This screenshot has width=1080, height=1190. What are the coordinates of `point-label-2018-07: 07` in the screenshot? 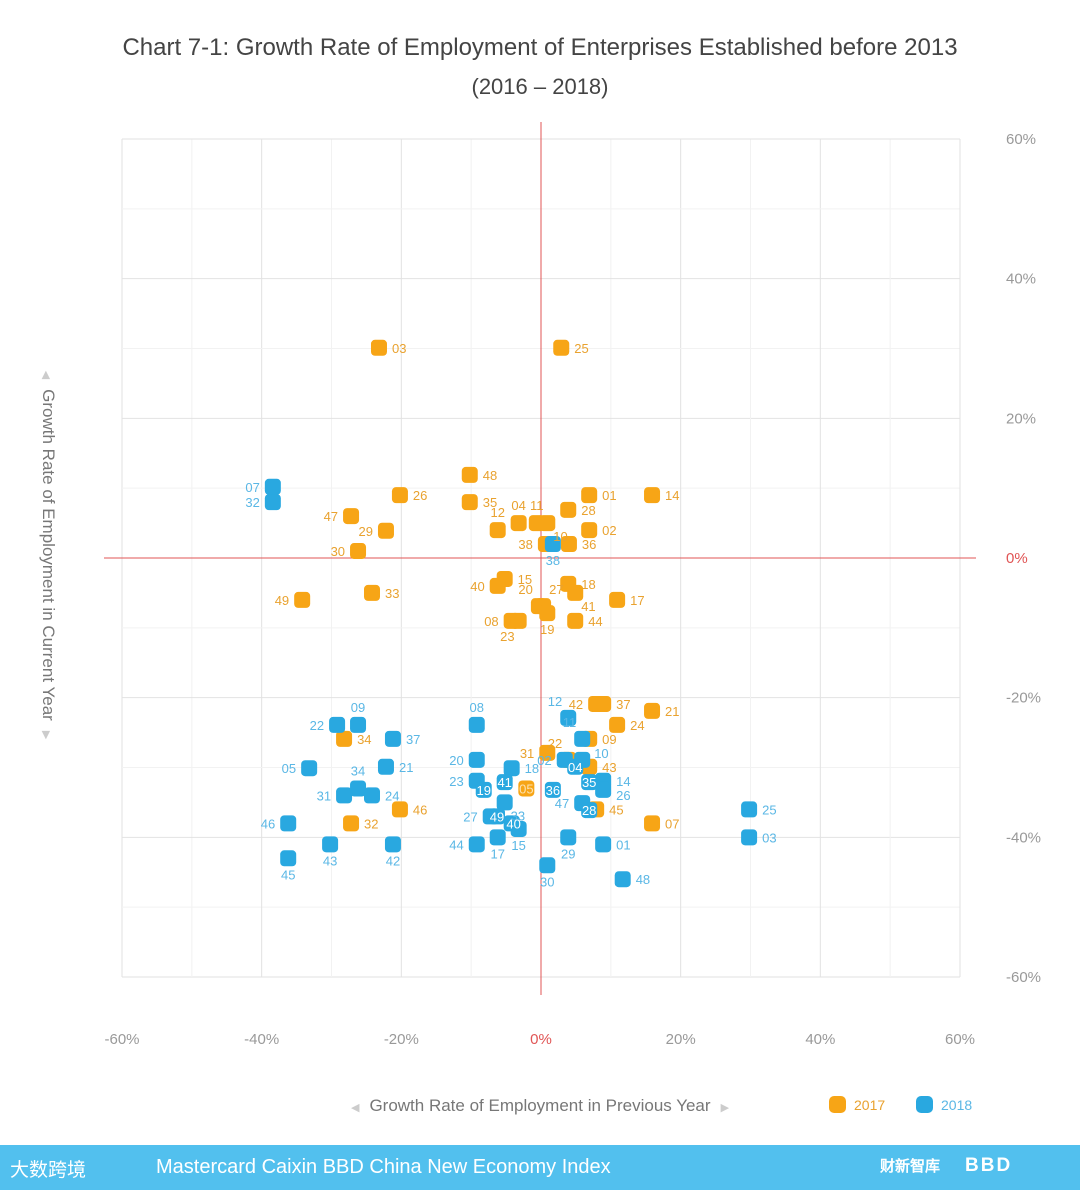 It's located at (252, 487).